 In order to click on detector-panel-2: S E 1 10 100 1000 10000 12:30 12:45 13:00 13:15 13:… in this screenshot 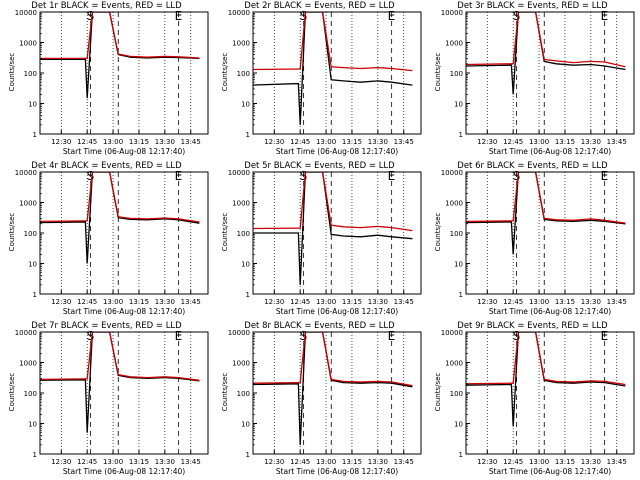, I will do `click(319, 80)`.